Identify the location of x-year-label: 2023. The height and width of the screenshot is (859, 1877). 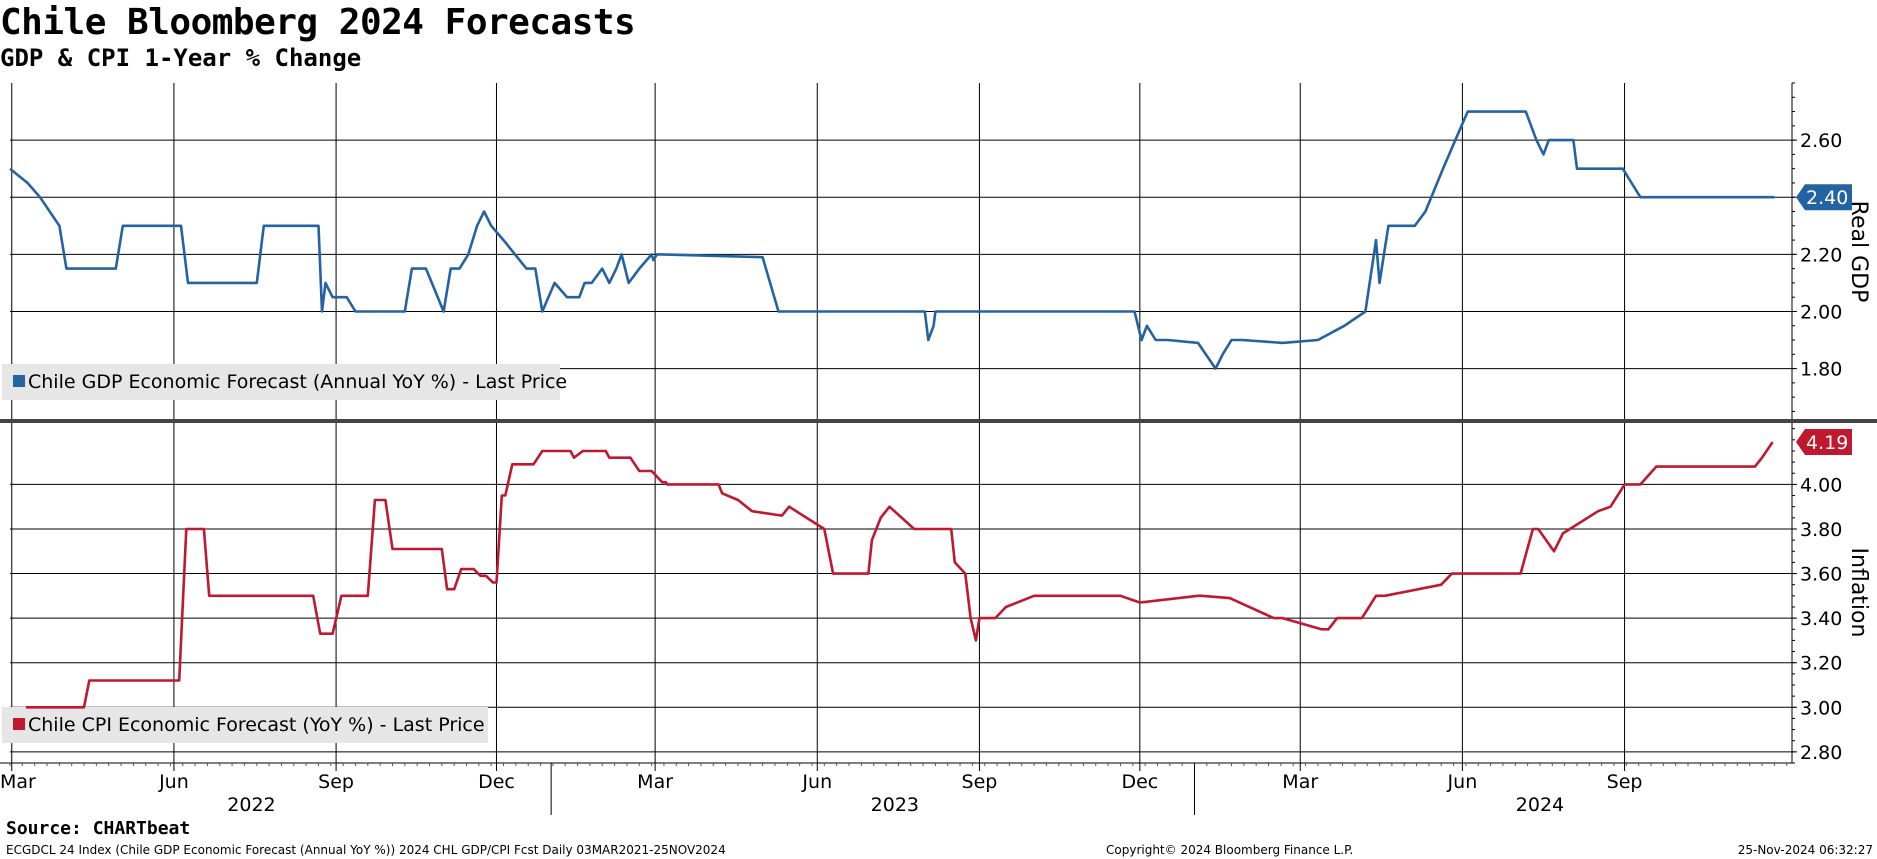
(895, 805).